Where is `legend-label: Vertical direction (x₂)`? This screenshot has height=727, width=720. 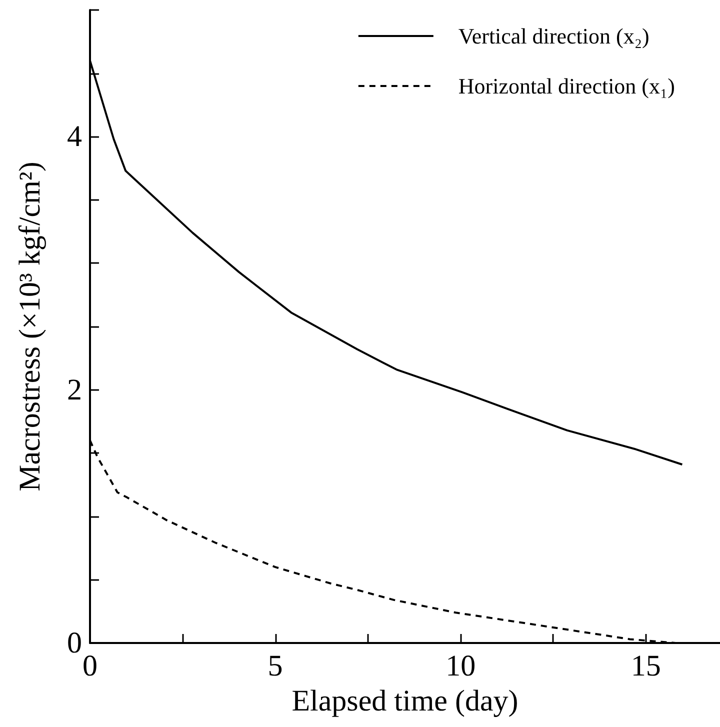
legend-label: Vertical direction (x₂) is located at coordinates (554, 36).